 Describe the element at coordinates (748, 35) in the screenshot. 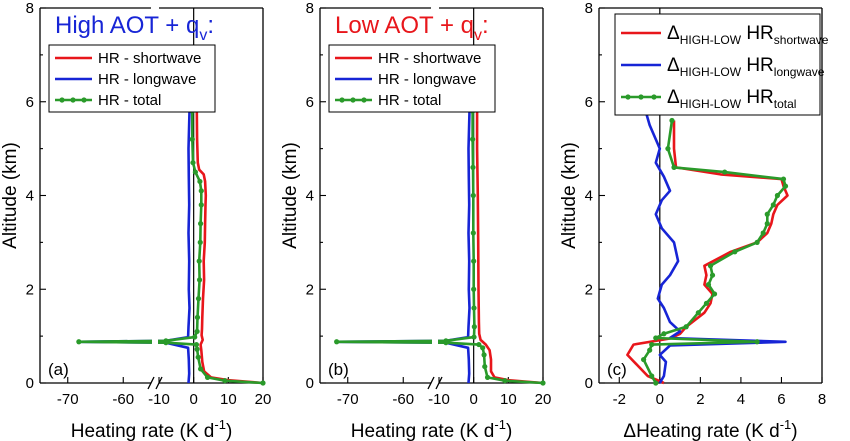

I see `legend-label: ΔHIGH-LOW HRshortwave` at that location.